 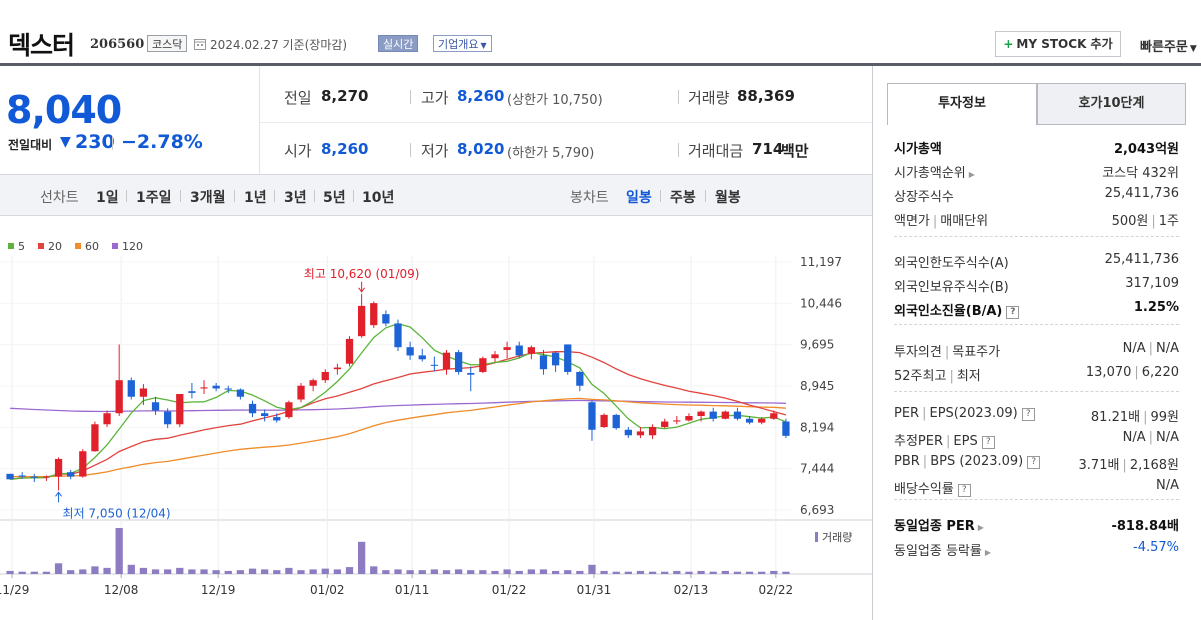 I want to click on low-label: 저가, so click(x=435, y=151).